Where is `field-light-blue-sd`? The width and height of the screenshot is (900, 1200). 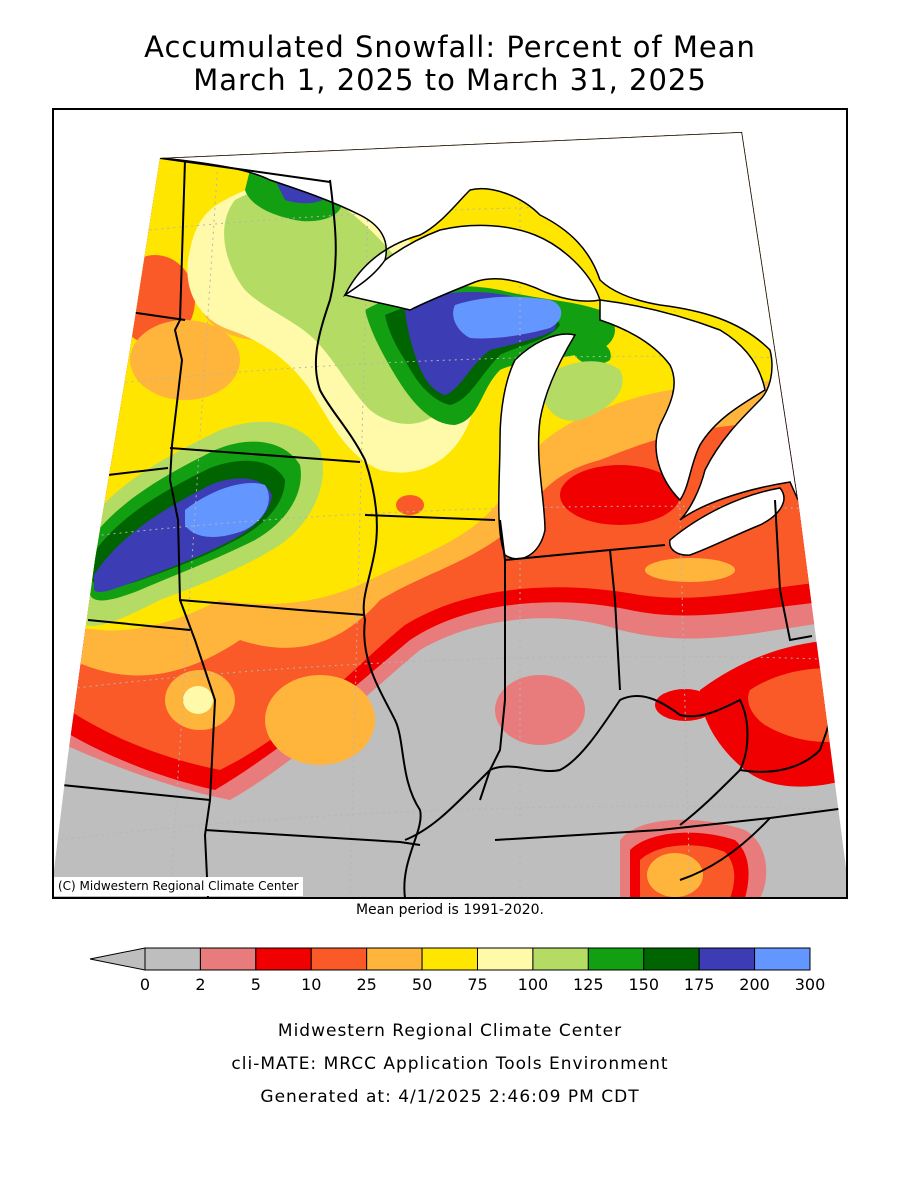
field-light-blue-sd is located at coordinates (227, 509).